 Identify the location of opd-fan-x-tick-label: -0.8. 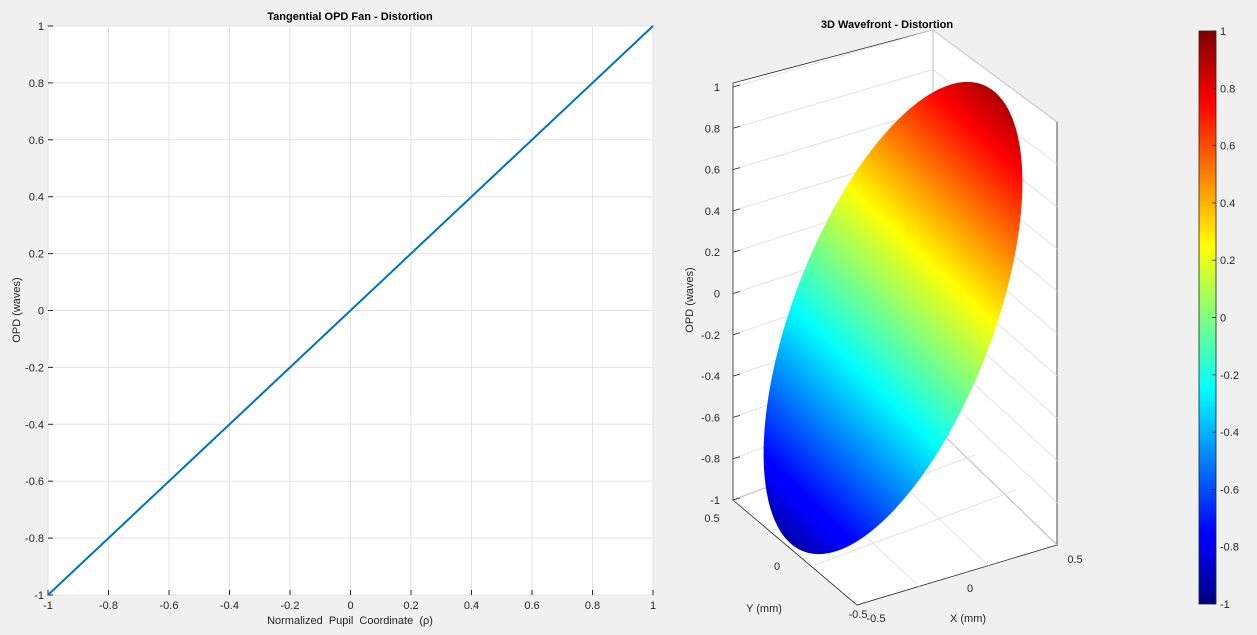
(108, 606).